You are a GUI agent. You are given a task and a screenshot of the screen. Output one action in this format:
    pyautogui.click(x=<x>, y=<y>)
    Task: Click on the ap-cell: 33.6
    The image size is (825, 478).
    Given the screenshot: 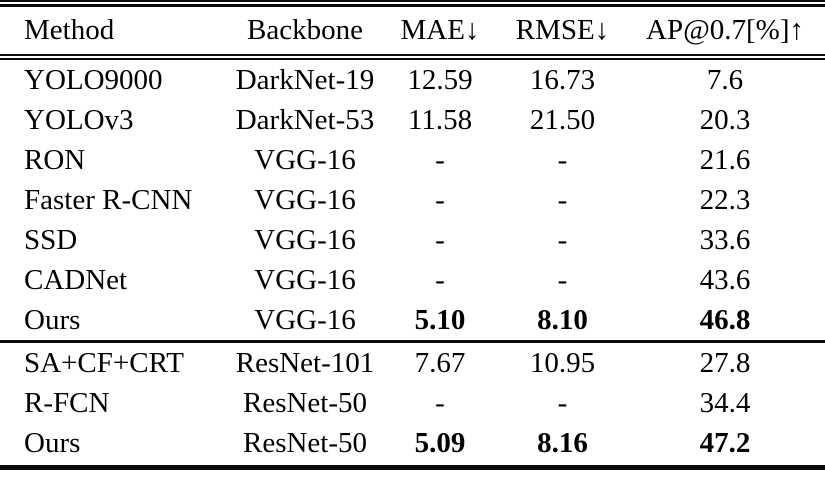 What is the action you would take?
    pyautogui.click(x=725, y=239)
    